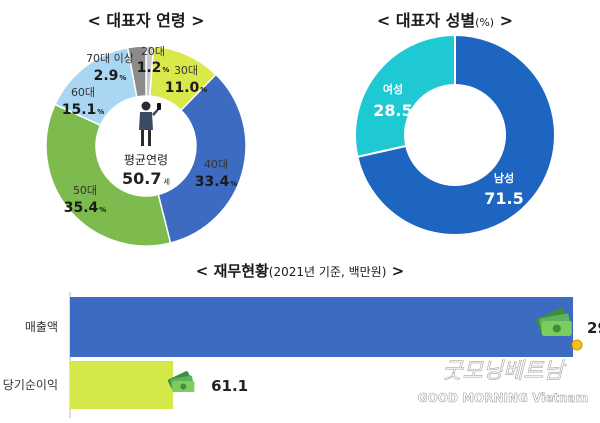  Describe the element at coordinates (141, 178) in the screenshot. I see `age-center-number: 50.7` at that location.